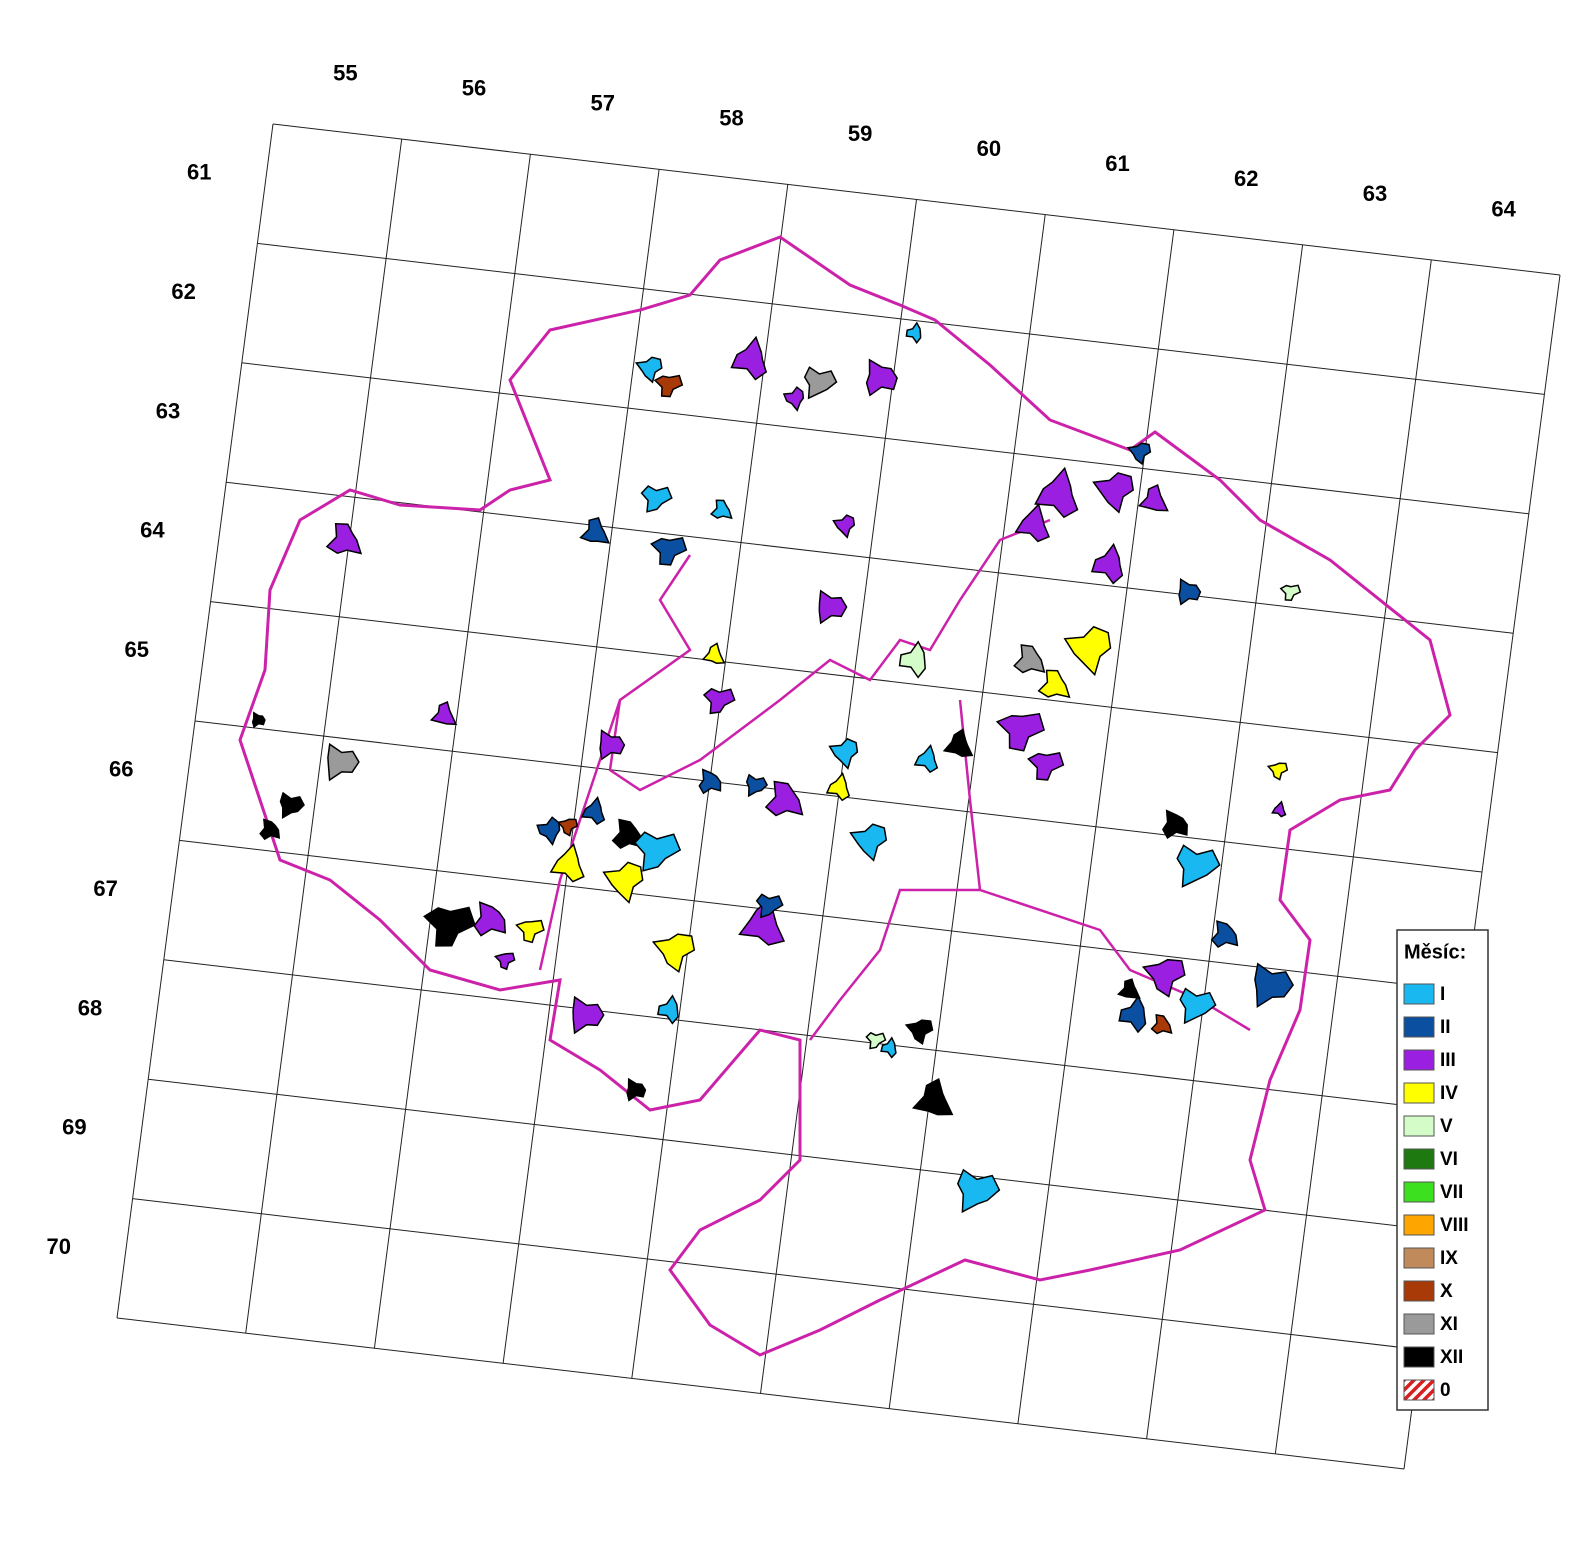 This screenshot has height=1563, width=1589. What do you see at coordinates (1503, 208) in the screenshot?
I see `column-label: 64` at bounding box center [1503, 208].